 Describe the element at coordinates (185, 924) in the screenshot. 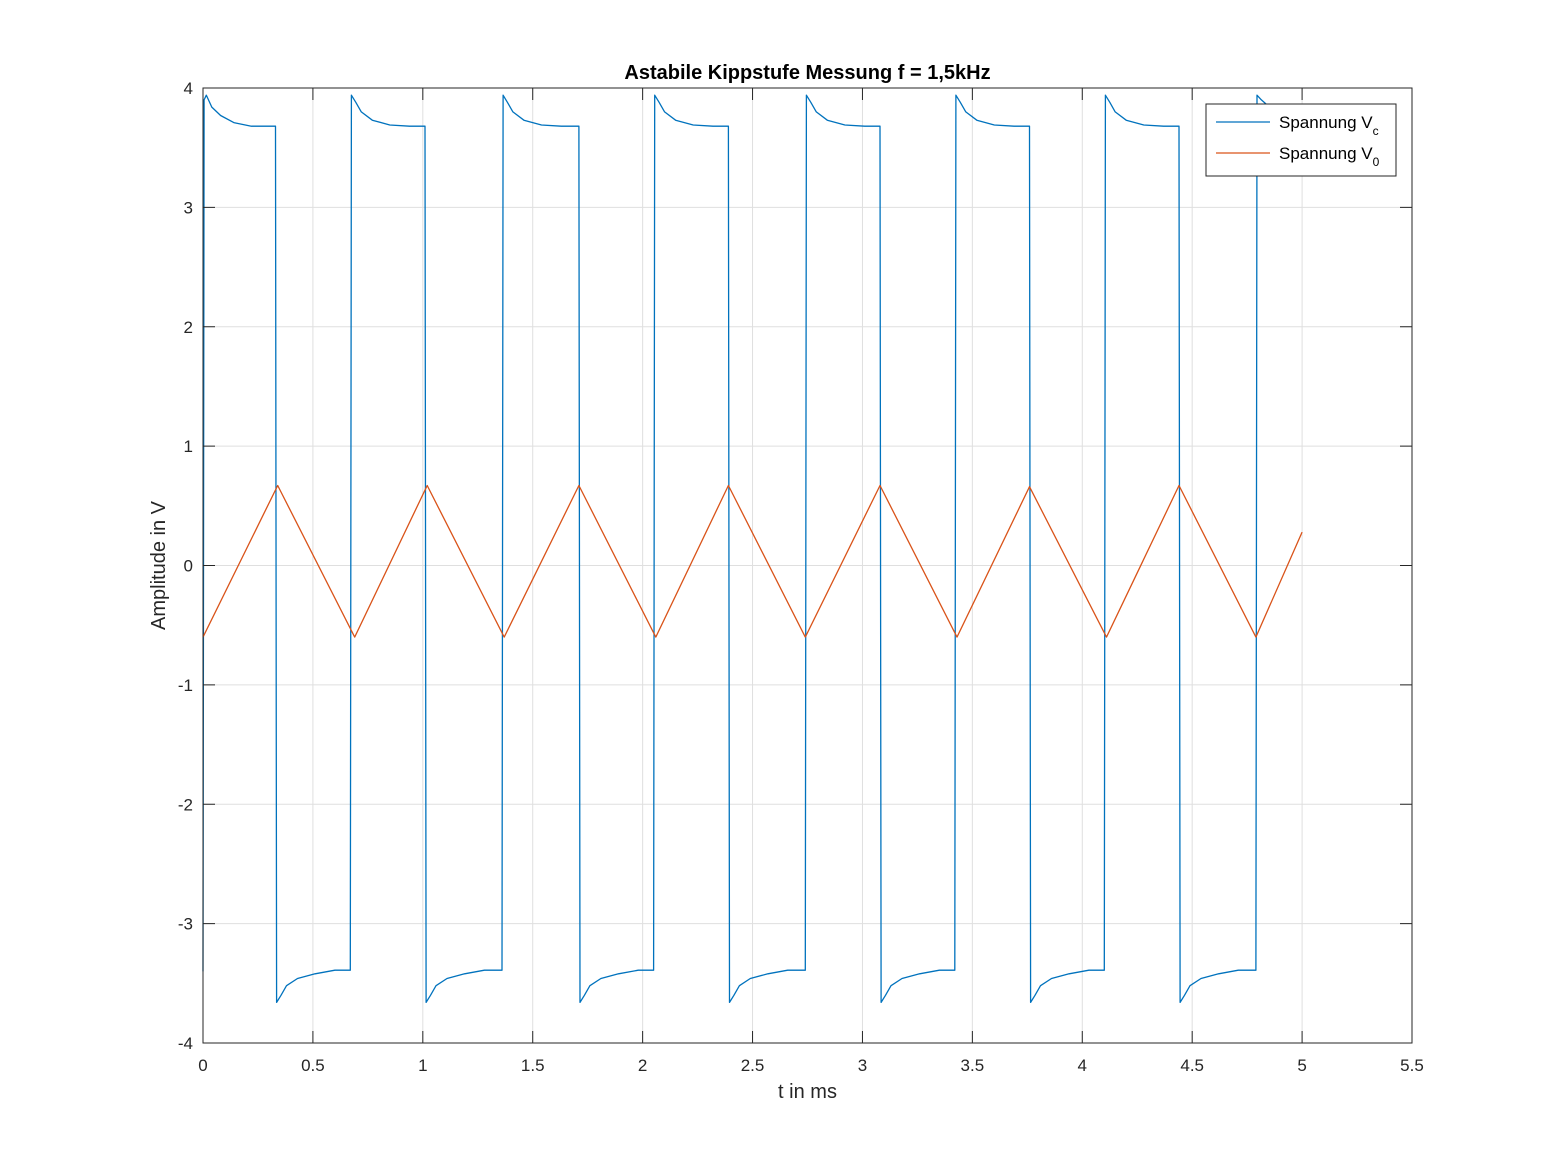

I see `y-tick-label: -3` at that location.